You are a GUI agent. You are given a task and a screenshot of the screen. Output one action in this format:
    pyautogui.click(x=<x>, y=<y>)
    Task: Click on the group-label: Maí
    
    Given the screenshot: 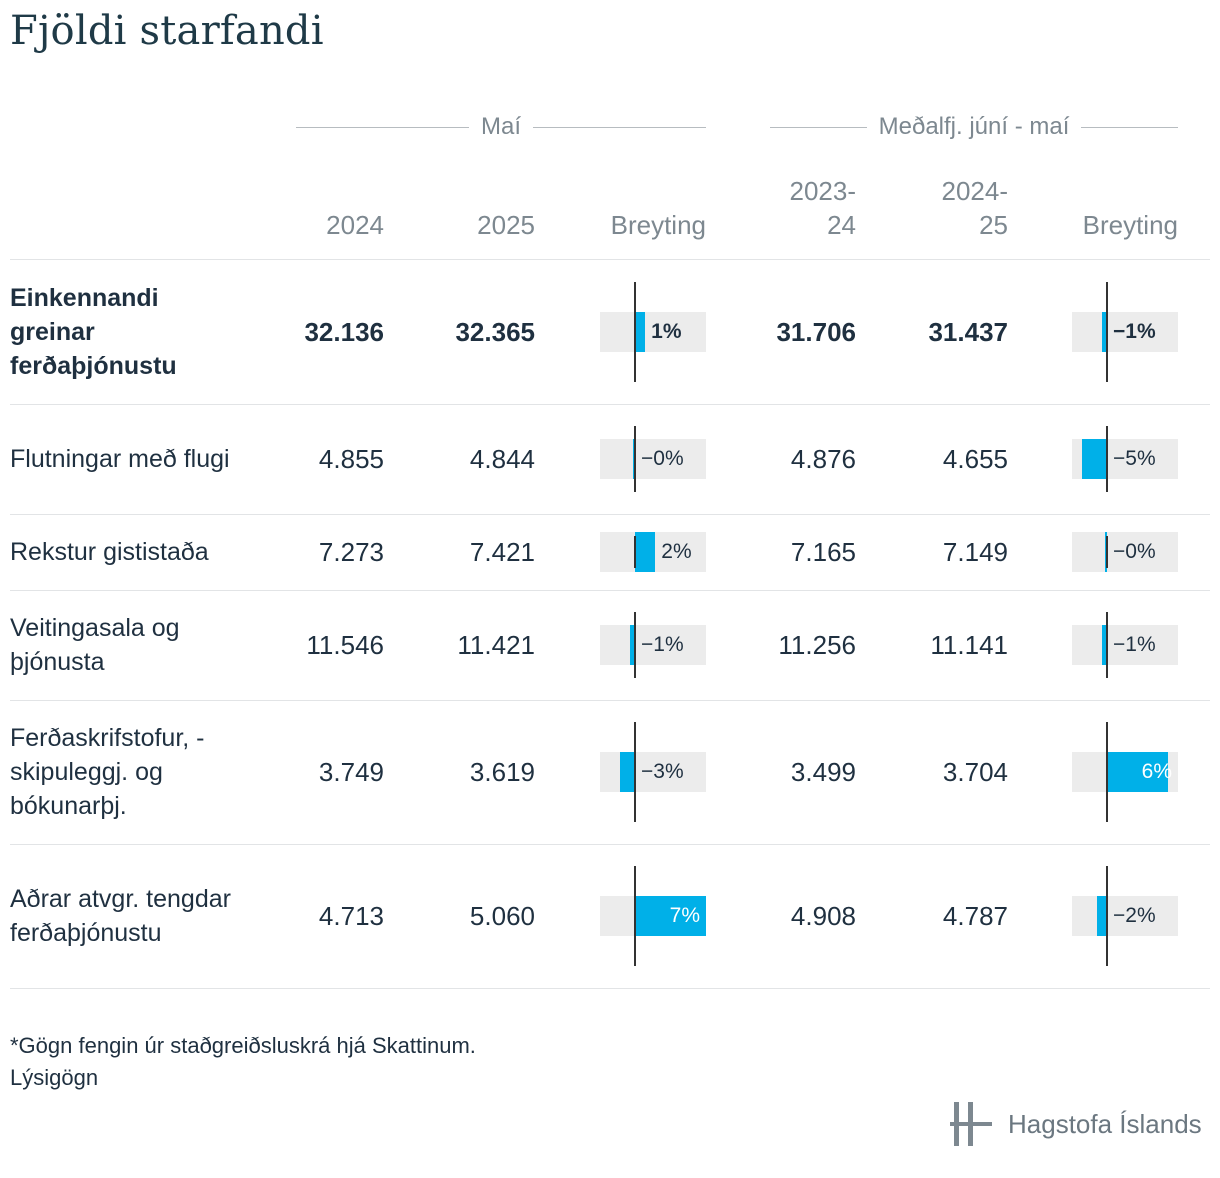 What is the action you would take?
    pyautogui.click(x=501, y=126)
    